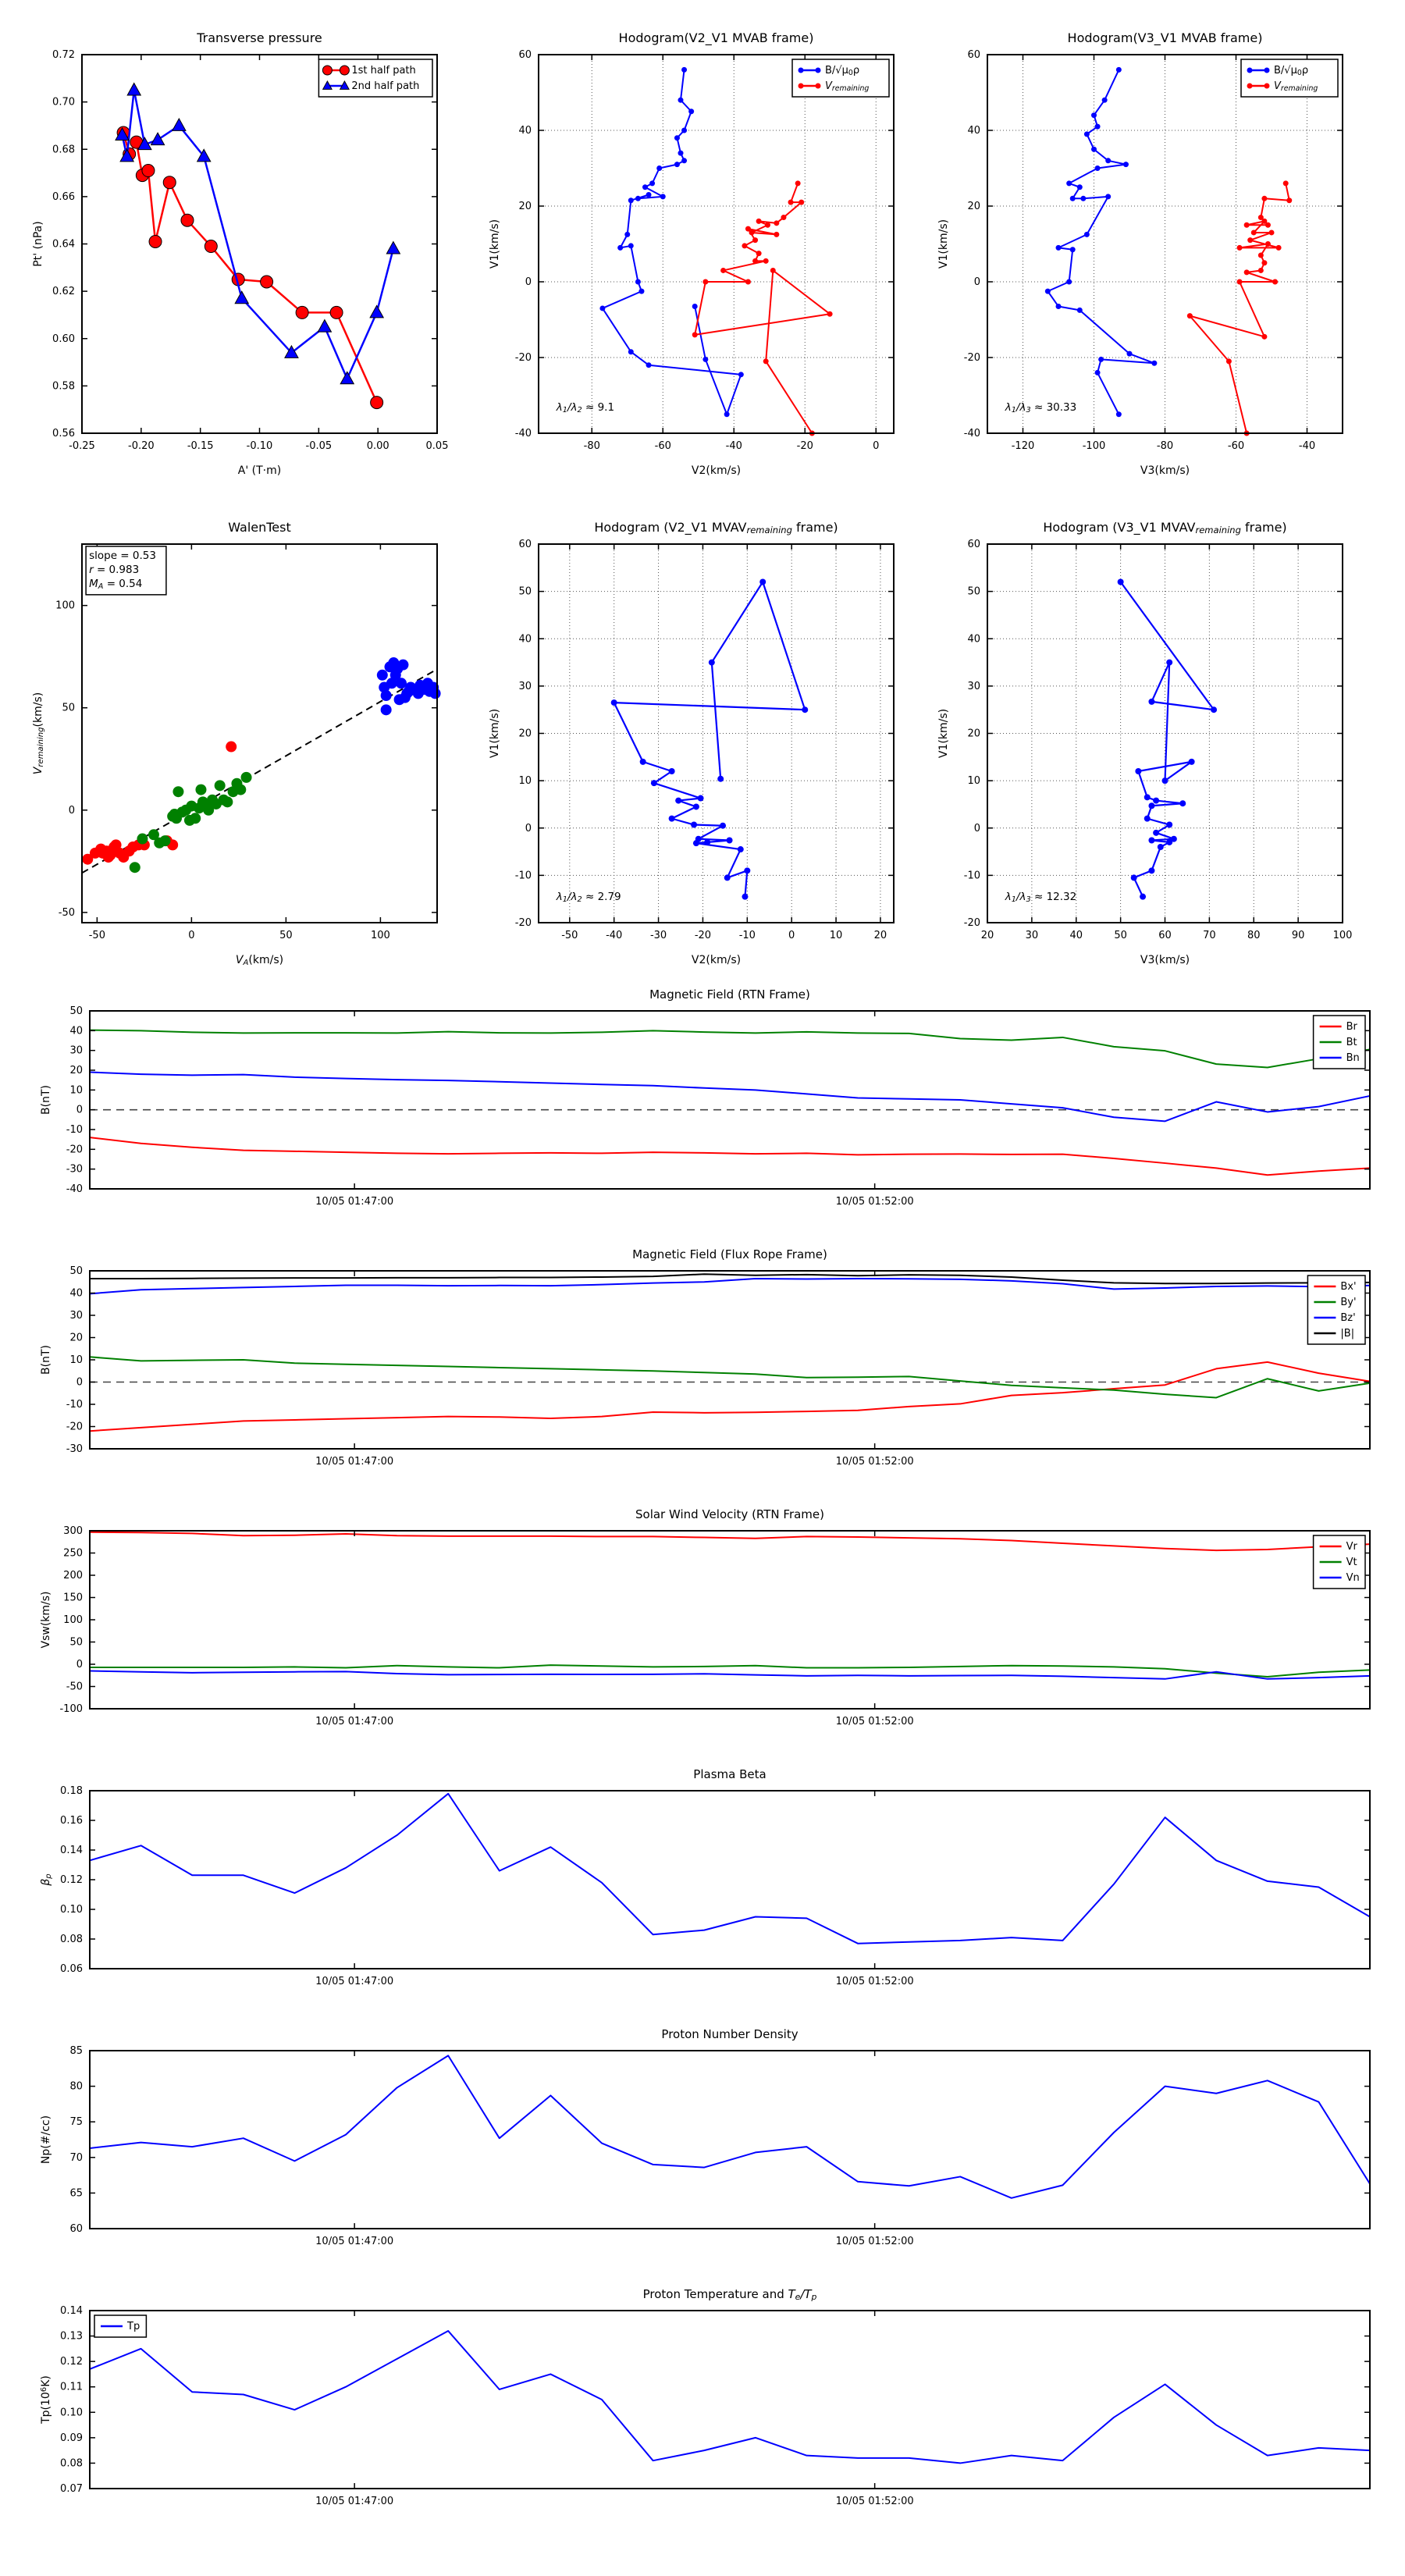 This screenshot has height=2576, width=1405. Describe the element at coordinates (716, 527) in the screenshot. I see `svg-text:Hodogram (V2_V1 MVAVremaining: Hodogram (V2_V1 MVAVremaining frame)` at that location.